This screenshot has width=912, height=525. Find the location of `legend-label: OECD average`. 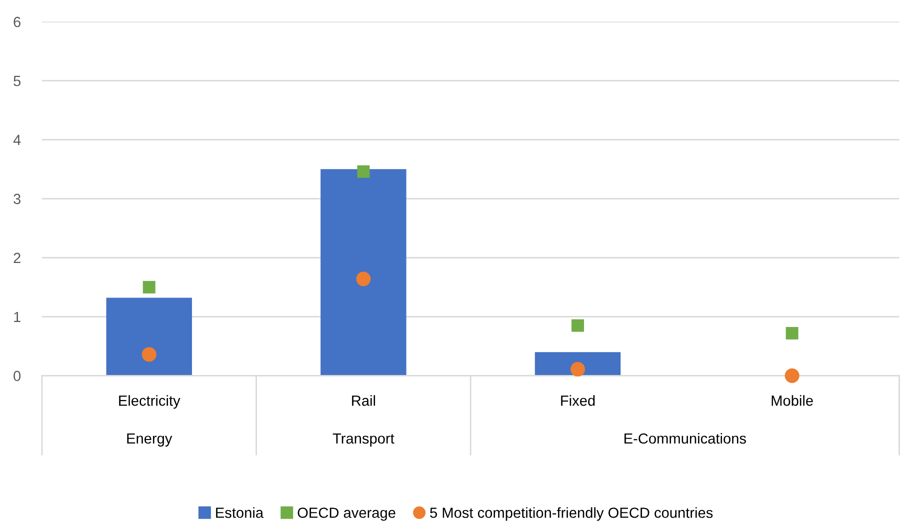

legend-label: OECD average is located at coordinates (347, 514).